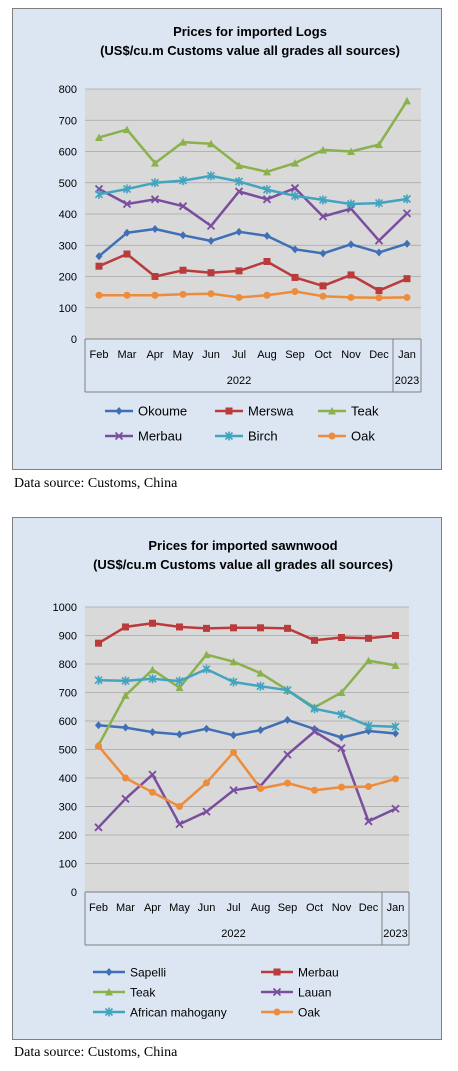 The image size is (458, 1071). I want to click on logs-legend-marker, so click(332, 411).